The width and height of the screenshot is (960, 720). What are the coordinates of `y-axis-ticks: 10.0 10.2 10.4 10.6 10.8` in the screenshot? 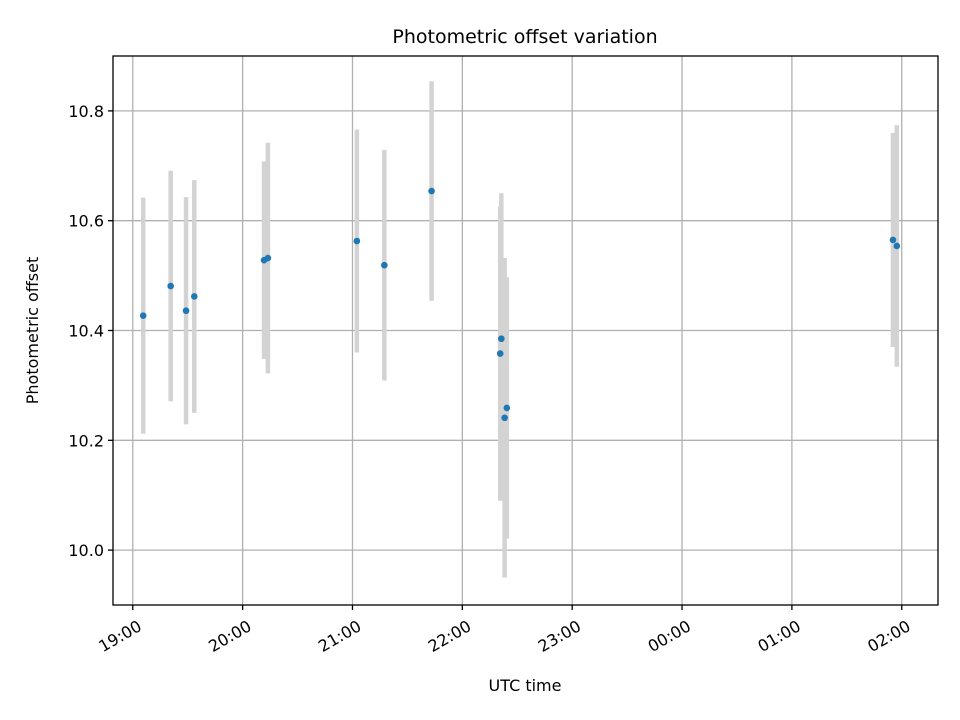 It's located at (90, 331).